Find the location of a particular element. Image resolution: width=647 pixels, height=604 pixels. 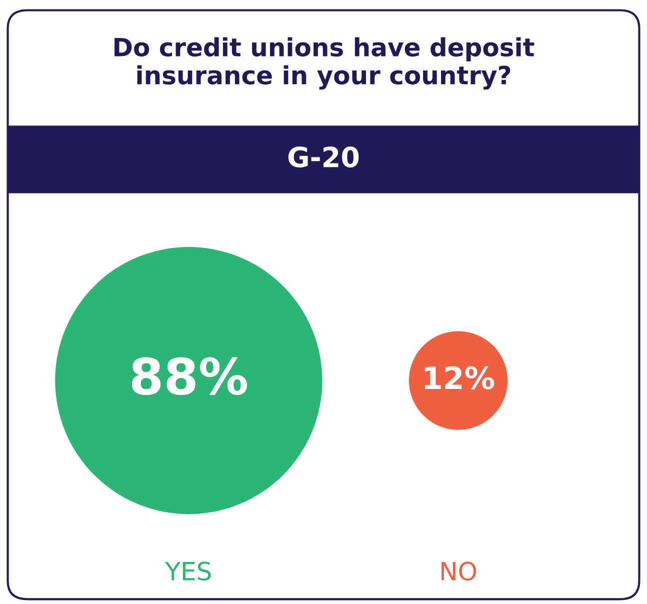

text: G-20 is located at coordinates (323, 157).